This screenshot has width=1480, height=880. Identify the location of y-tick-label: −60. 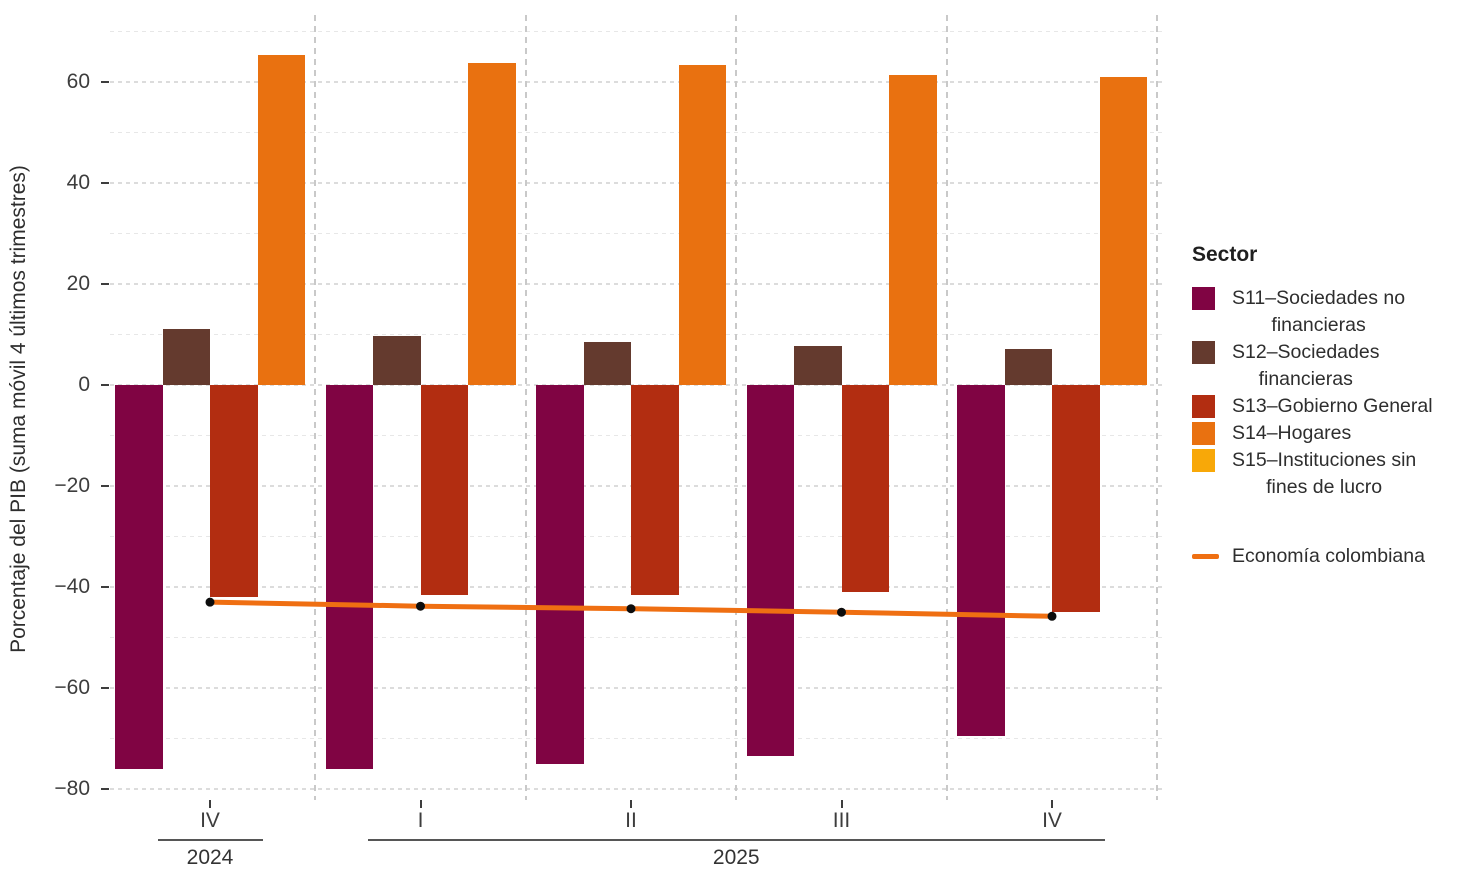
(72, 687).